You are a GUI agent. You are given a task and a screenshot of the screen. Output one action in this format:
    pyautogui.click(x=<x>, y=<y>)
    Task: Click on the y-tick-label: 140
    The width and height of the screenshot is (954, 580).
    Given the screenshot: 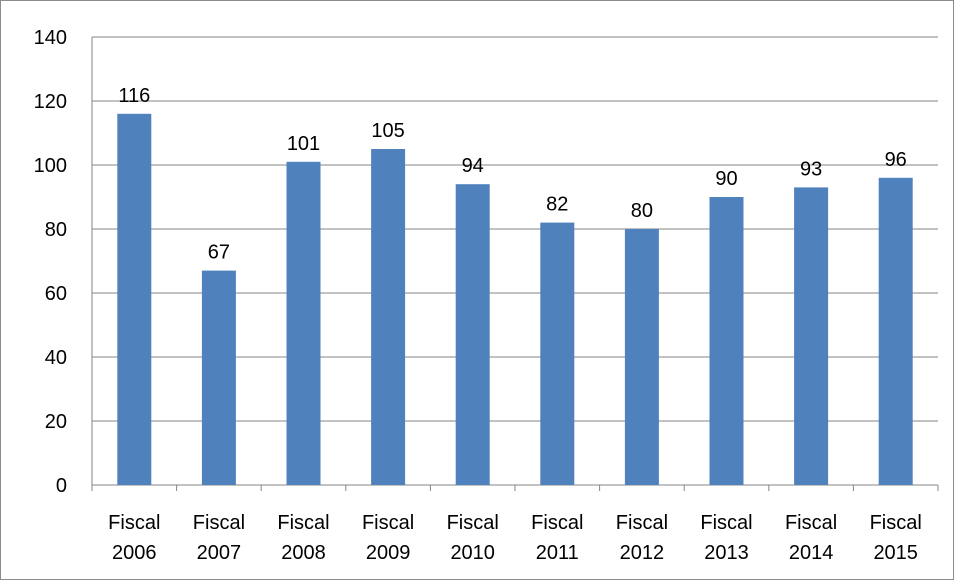 What is the action you would take?
    pyautogui.click(x=50, y=38)
    